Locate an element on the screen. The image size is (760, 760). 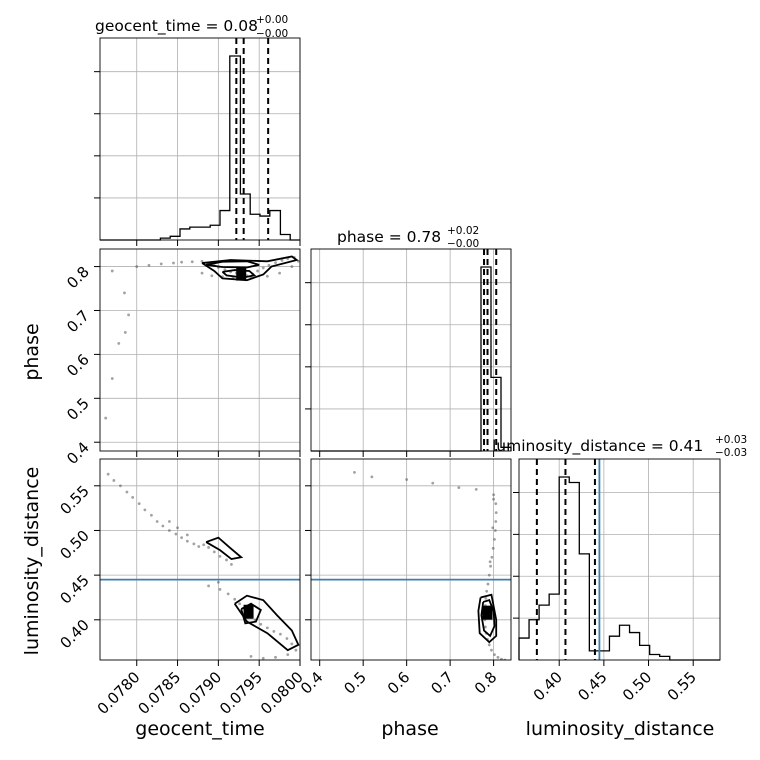
phase-histogram-panel is located at coordinates (408, 352).